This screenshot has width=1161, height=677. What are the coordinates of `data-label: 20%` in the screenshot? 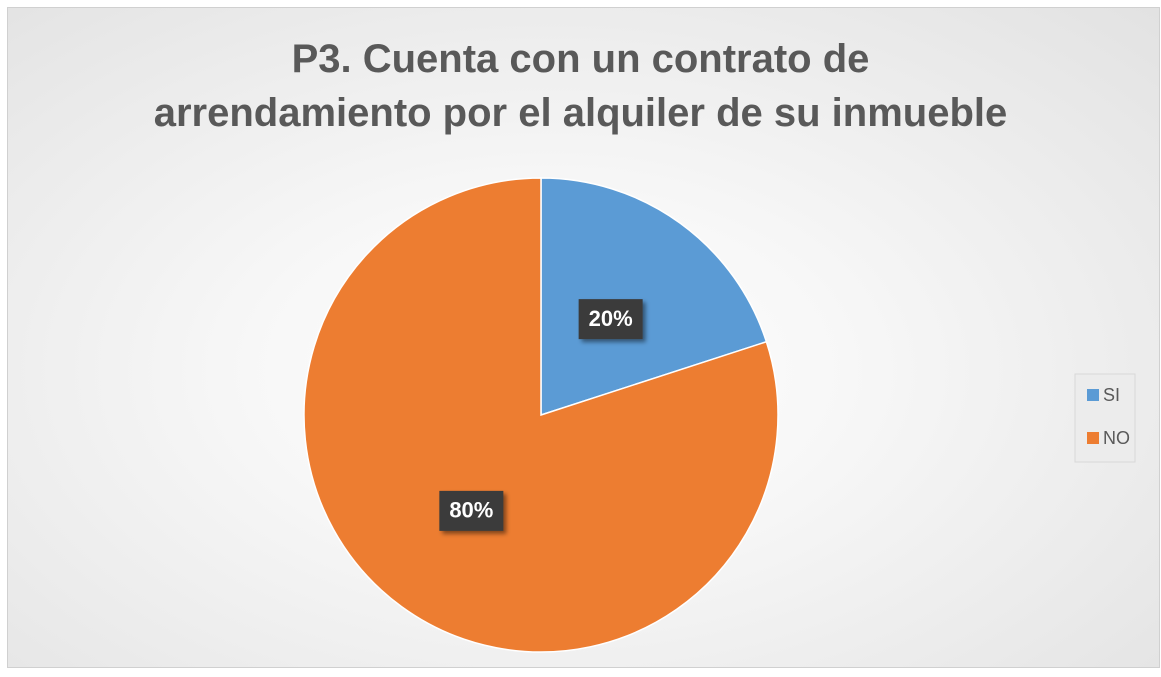 It's located at (611, 318).